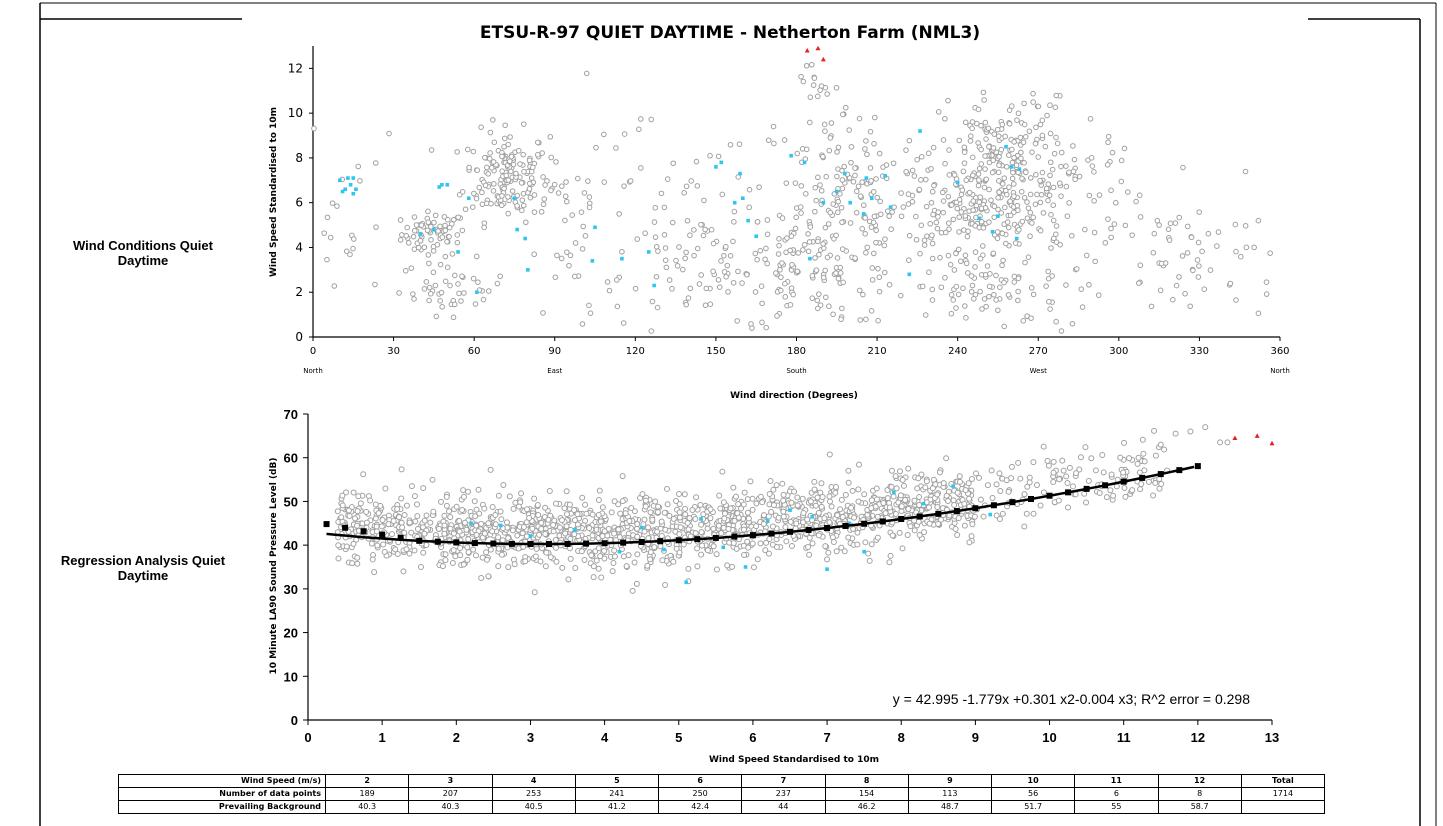 This screenshot has width=1443, height=826. Describe the element at coordinates (367, 794) in the screenshot. I see `data-points-cell: 189` at that location.